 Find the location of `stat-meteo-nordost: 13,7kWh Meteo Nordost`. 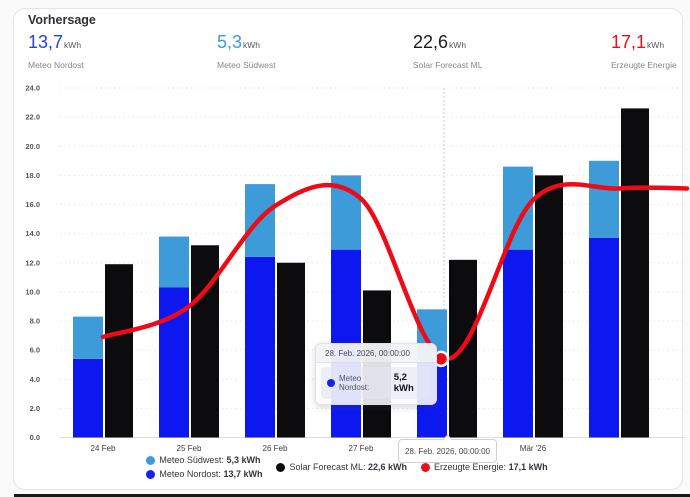

stat-meteo-nordost: 13,7kWh Meteo Nordost is located at coordinates (56, 51).